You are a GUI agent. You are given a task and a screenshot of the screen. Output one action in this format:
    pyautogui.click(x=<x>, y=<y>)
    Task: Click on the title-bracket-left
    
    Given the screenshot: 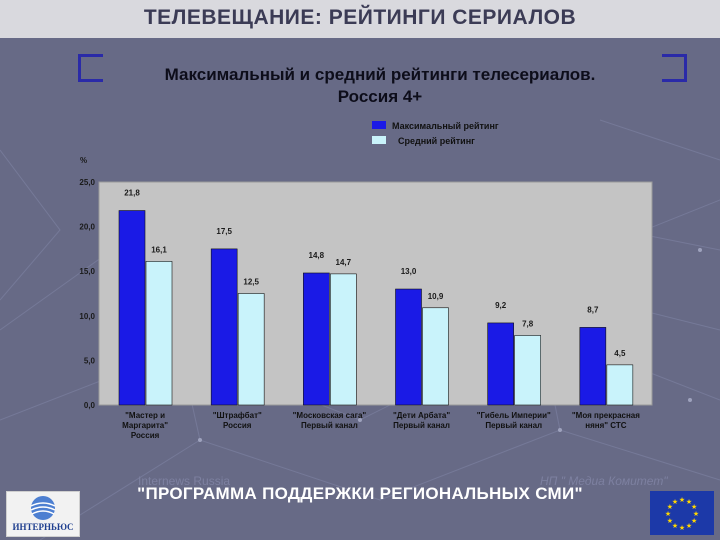 What is the action you would take?
    pyautogui.click(x=90, y=68)
    